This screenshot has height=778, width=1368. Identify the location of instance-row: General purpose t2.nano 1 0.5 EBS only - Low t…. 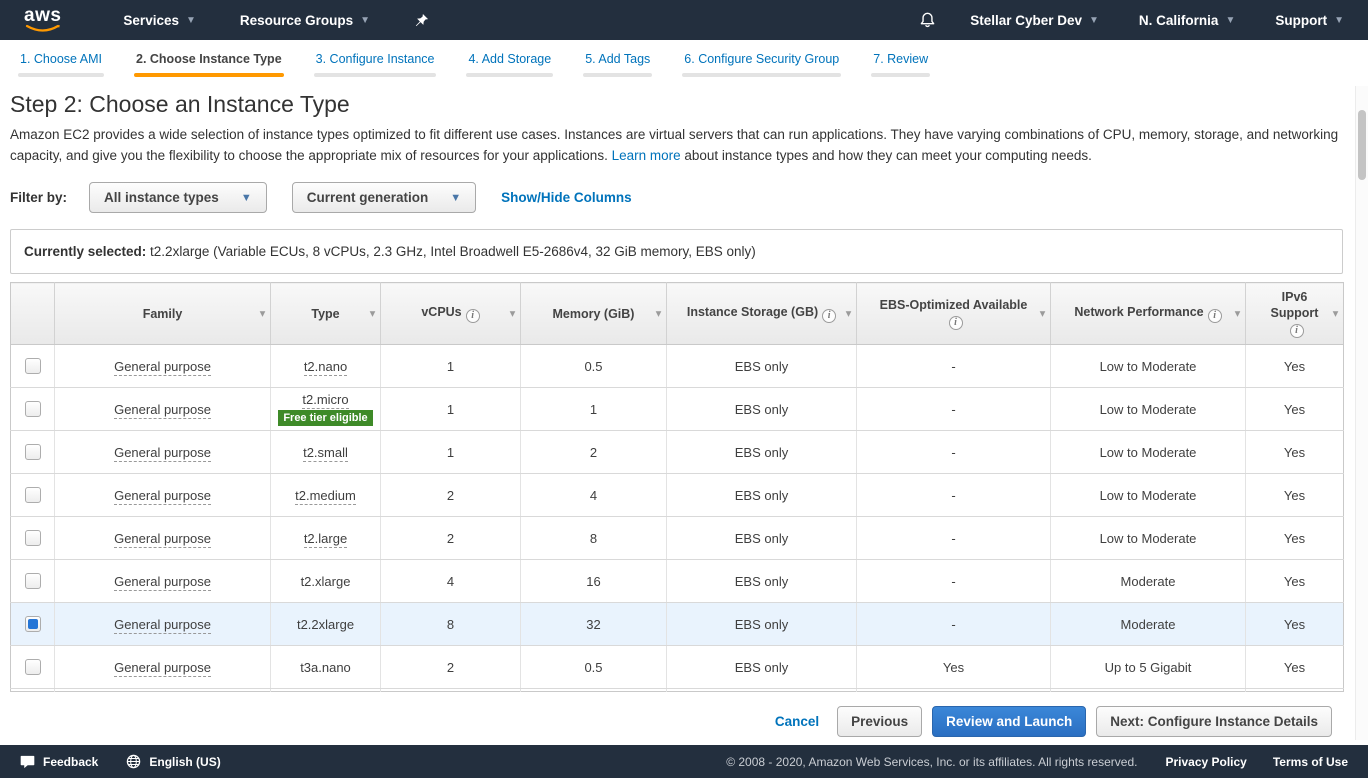
(677, 366).